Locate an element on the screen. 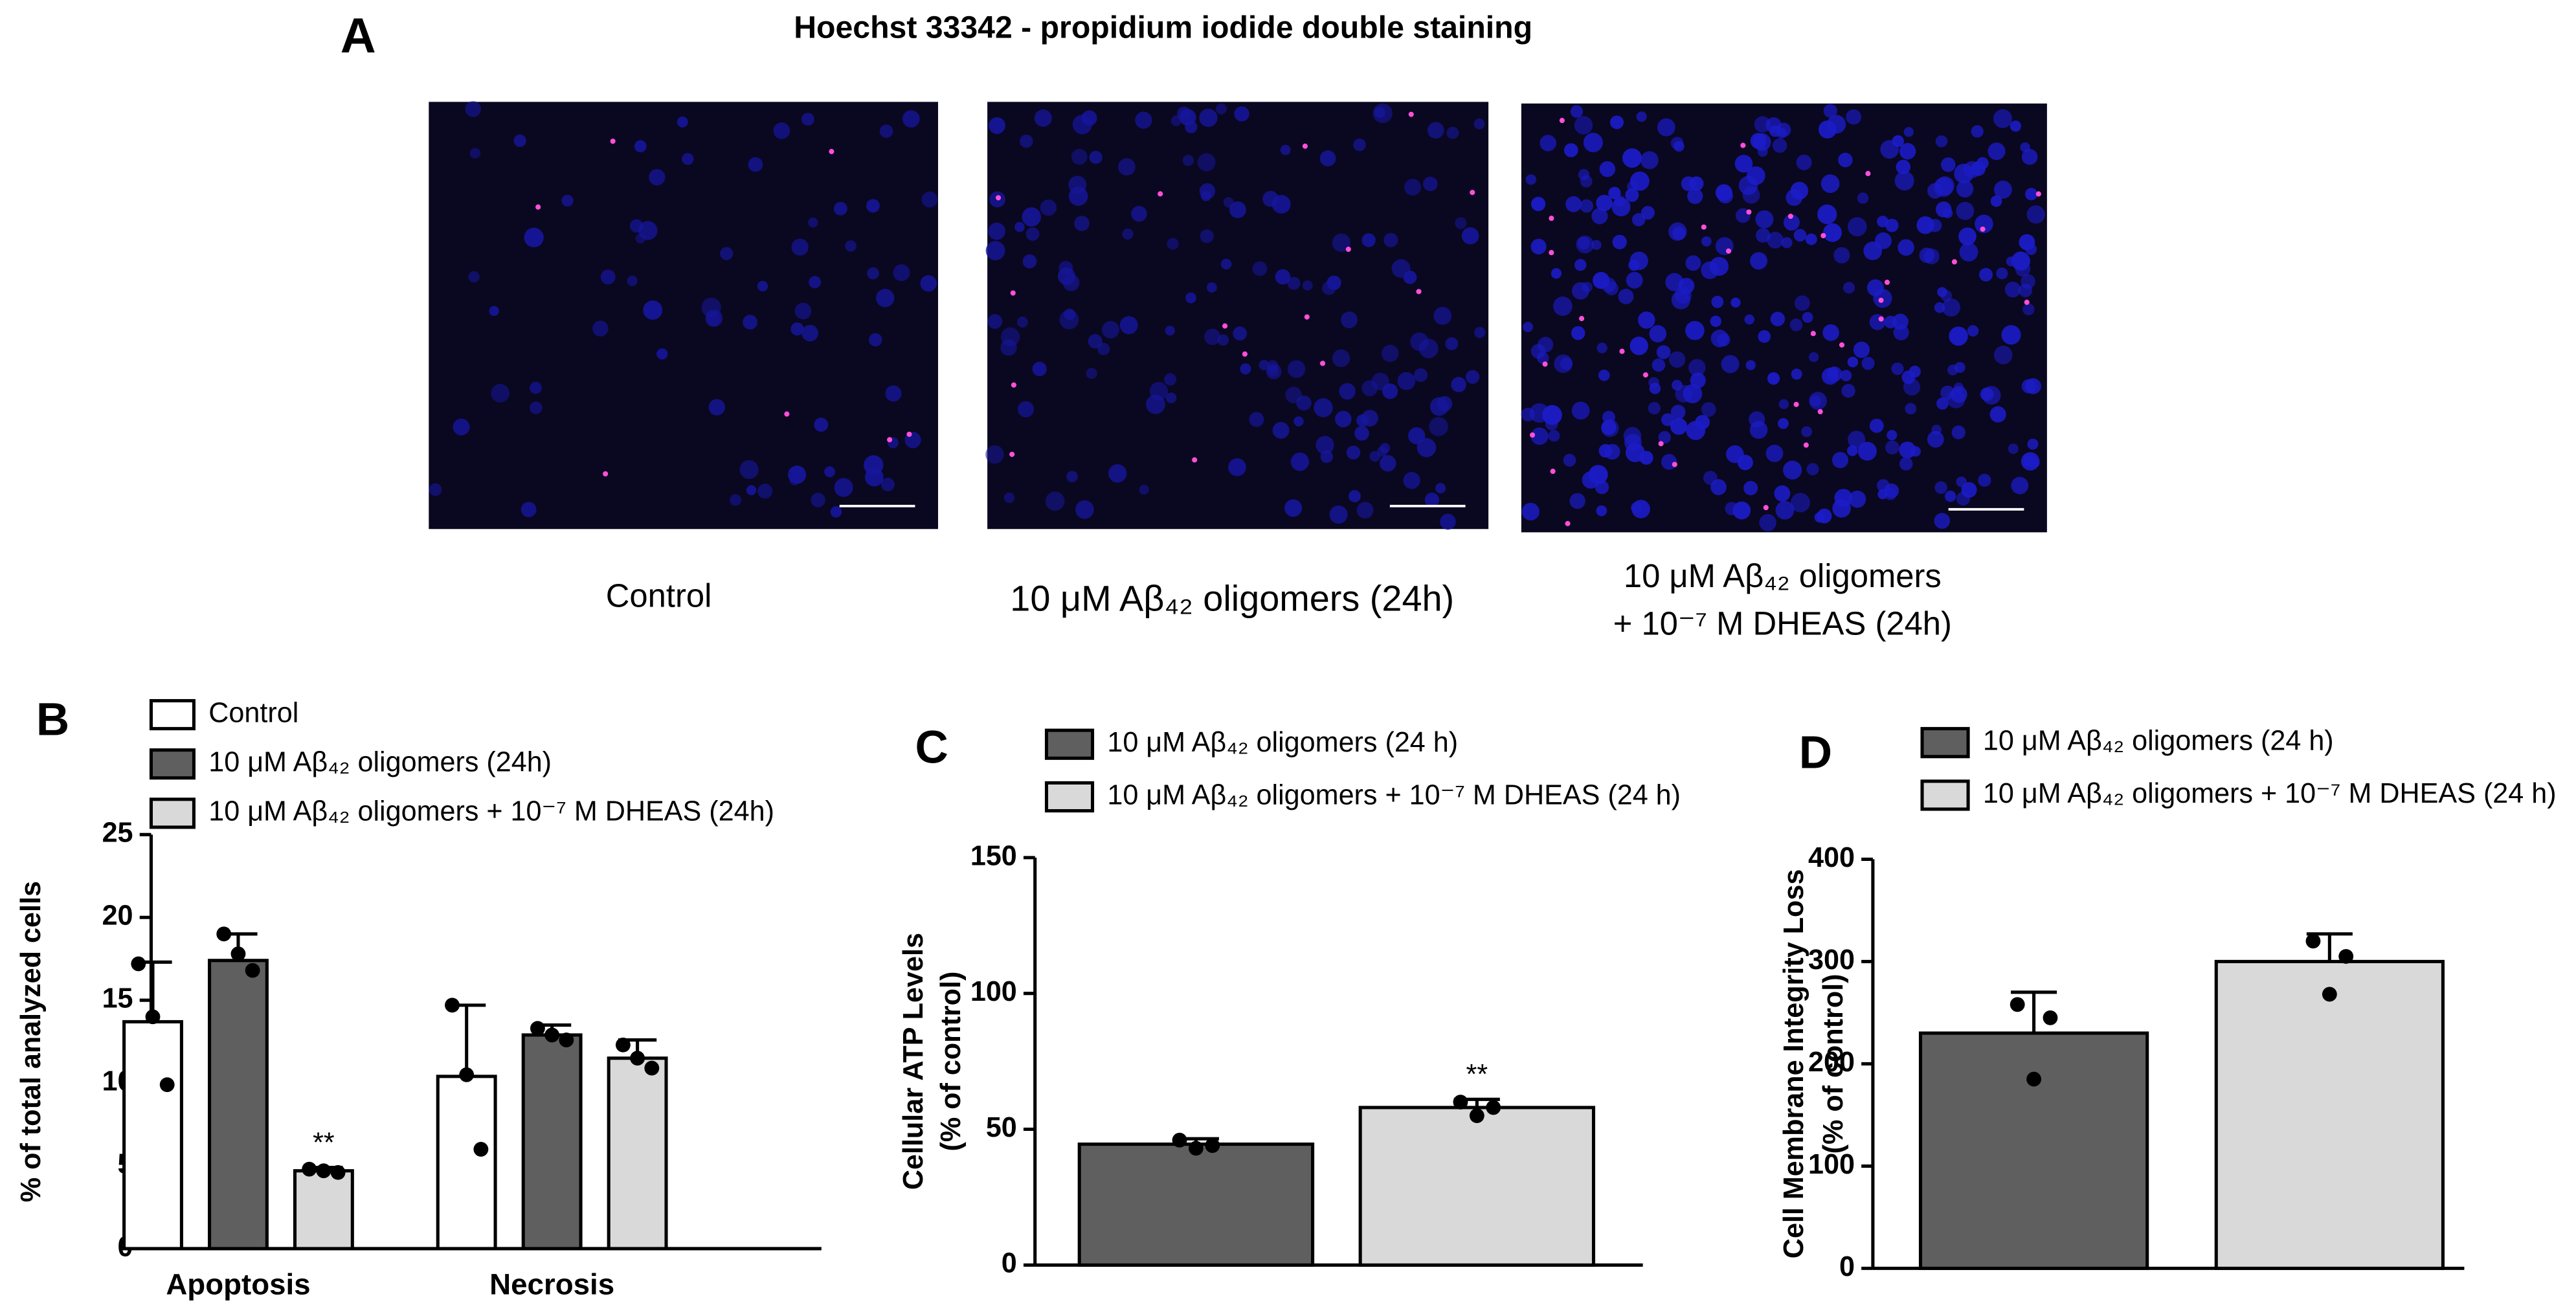  y-tick-label: 100 is located at coordinates (994, 991).